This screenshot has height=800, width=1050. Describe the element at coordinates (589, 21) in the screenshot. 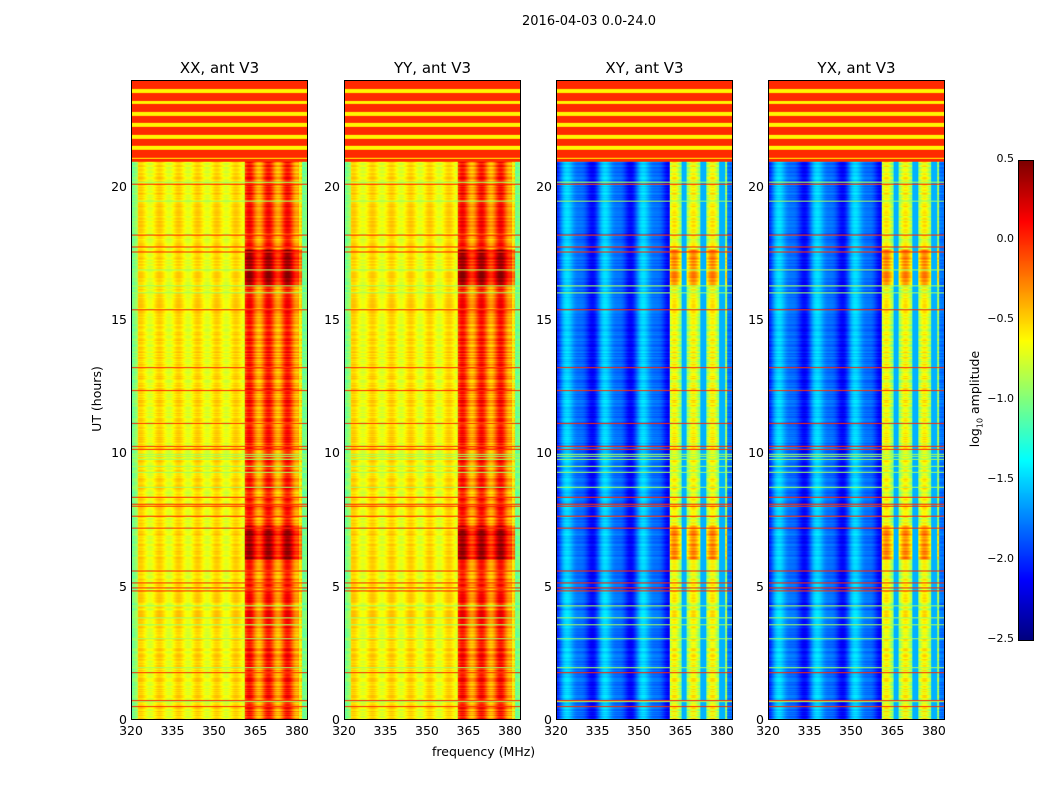

I see `figure-title: 2016-04-03 0.0-24.0` at that location.